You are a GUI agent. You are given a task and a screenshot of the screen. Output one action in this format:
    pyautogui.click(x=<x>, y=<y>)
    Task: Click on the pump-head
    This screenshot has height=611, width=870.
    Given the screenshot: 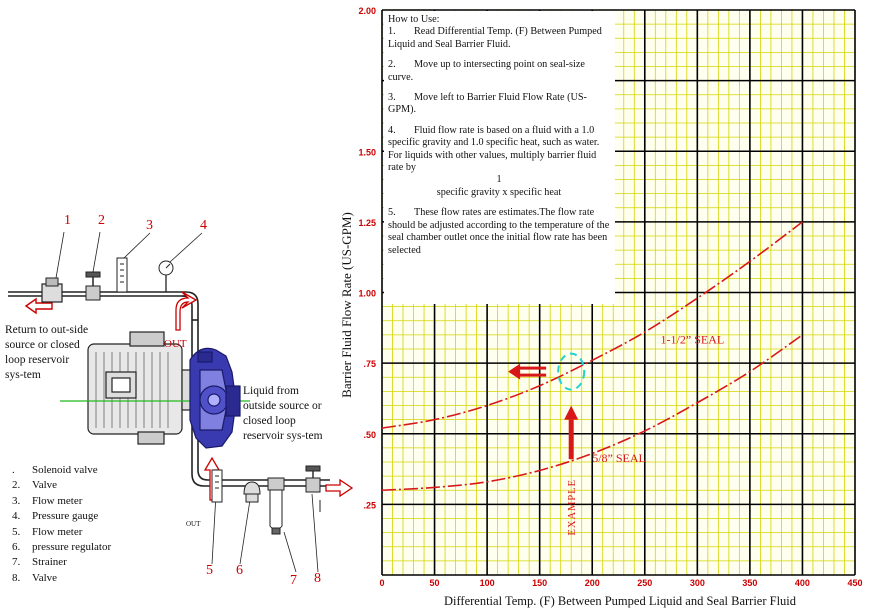 What is the action you would take?
    pyautogui.click(x=215, y=398)
    